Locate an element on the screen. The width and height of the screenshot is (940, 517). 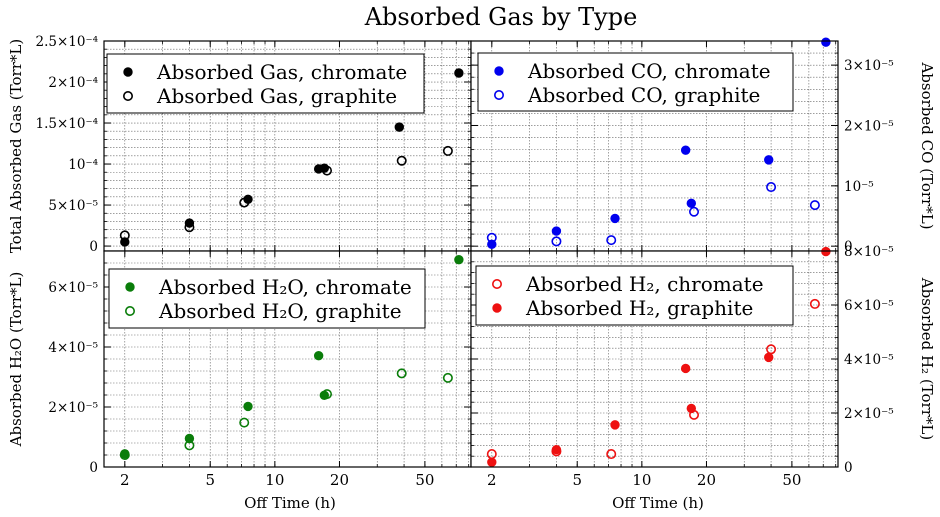
y-tick-label: 10⁻⁴ is located at coordinates (83, 165).